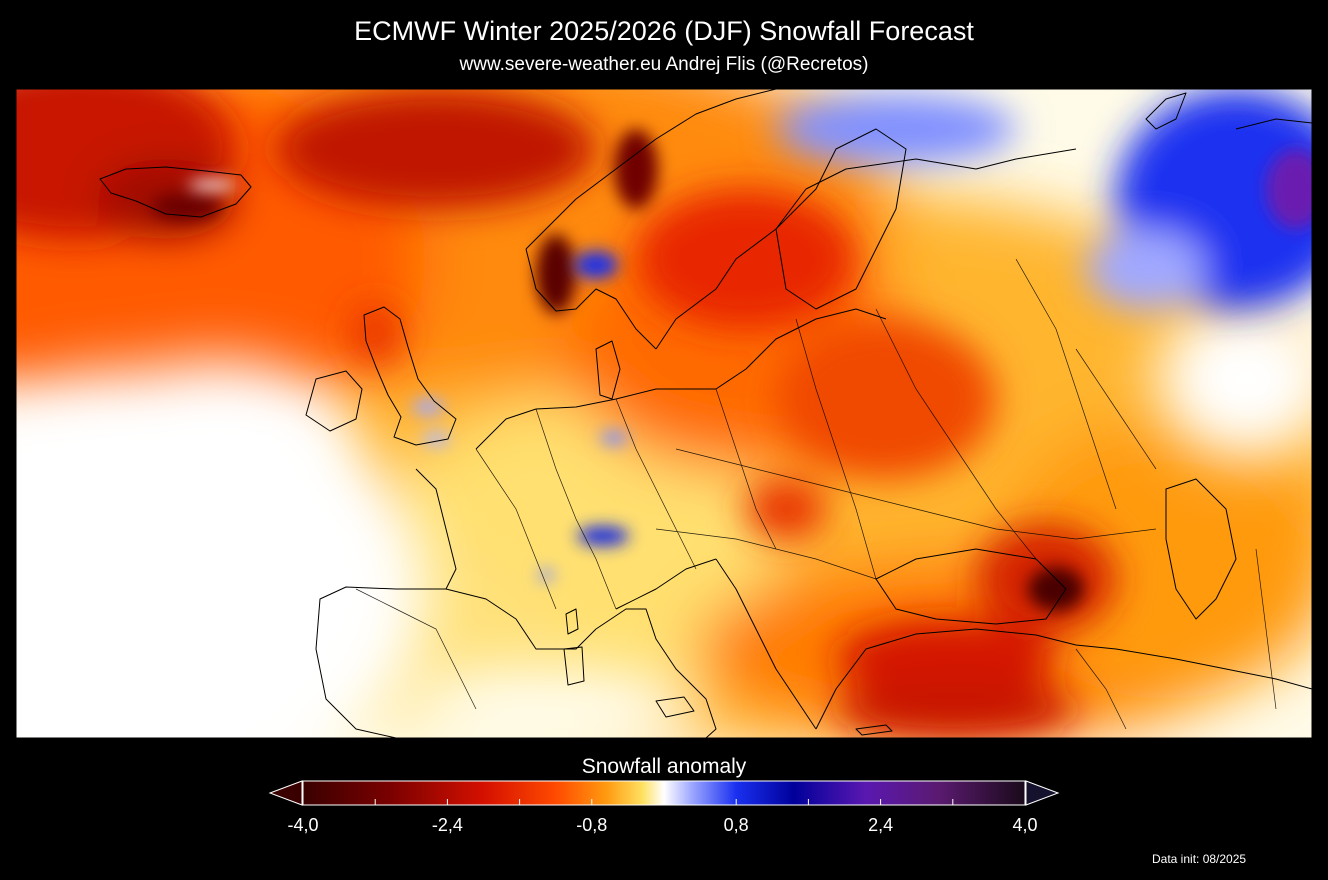 Image resolution: width=1328 pixels, height=880 pixels. Describe the element at coordinates (736, 825) in the screenshot. I see `colorbar-tick-label: 0,8` at that location.